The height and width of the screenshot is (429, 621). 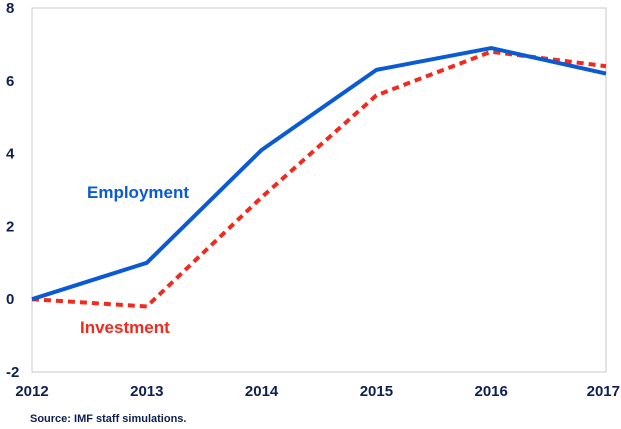 What do you see at coordinates (491, 391) in the screenshot?
I see `x-tick-label: 2016` at bounding box center [491, 391].